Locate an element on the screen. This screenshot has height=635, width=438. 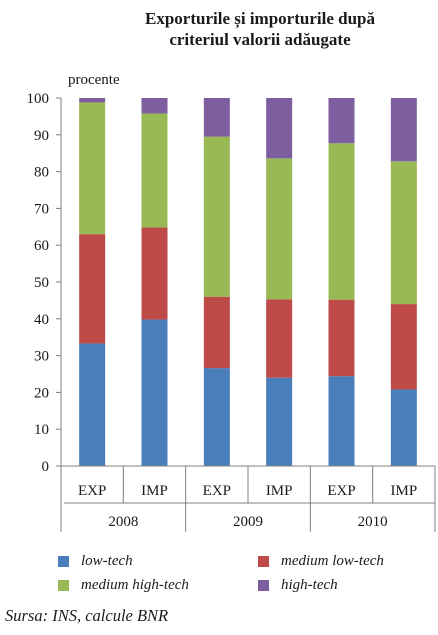
legend-label-low-tech: low-tech is located at coordinates (107, 561).